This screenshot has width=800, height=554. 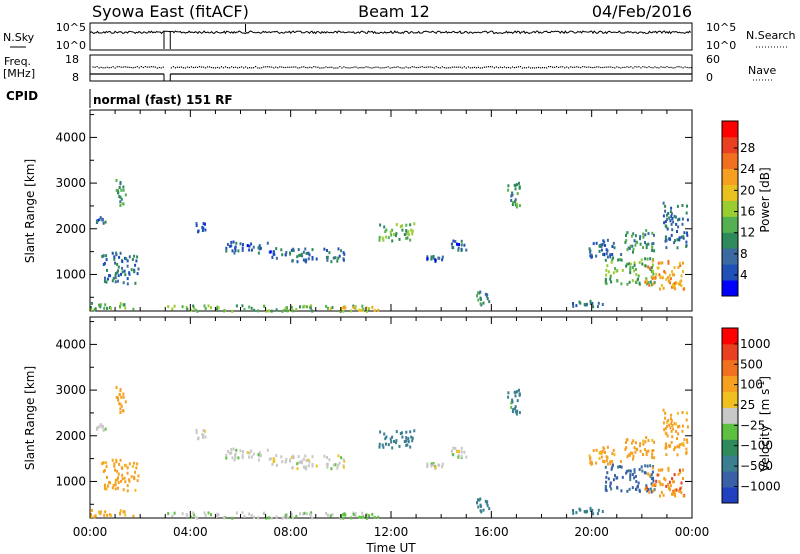 What do you see at coordinates (744, 275) in the screenshot?
I see `colorbar-tick-label: 4` at bounding box center [744, 275].